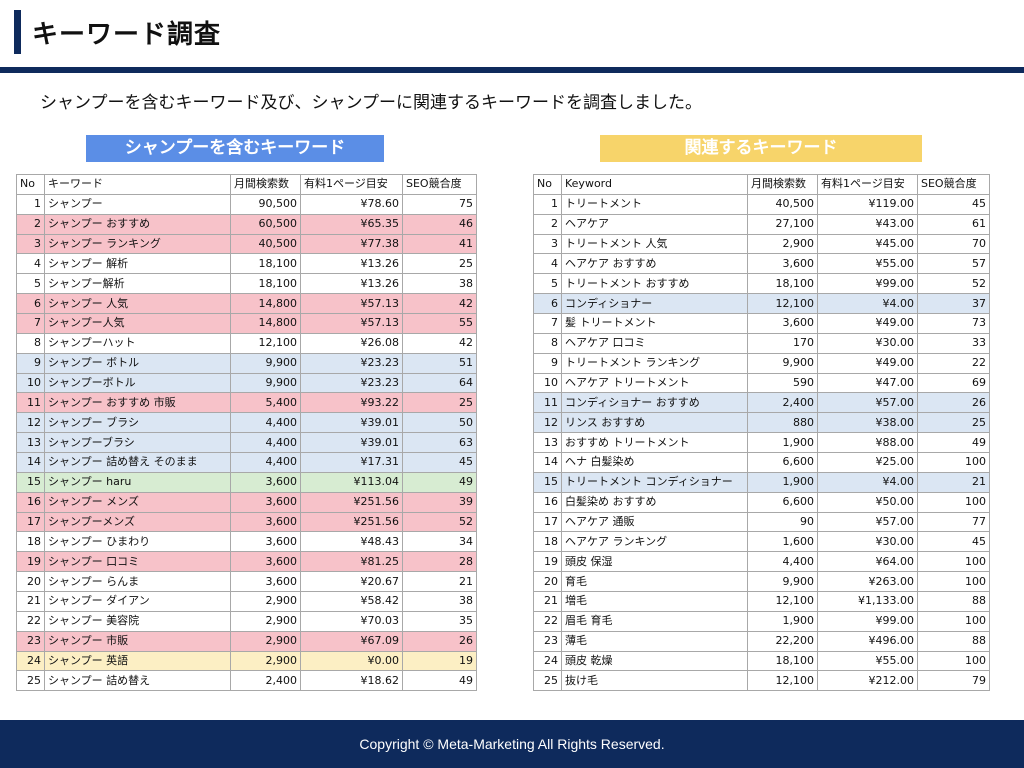  What do you see at coordinates (782, 582) in the screenshot?
I see `search-volume-cell: 9,900` at bounding box center [782, 582].